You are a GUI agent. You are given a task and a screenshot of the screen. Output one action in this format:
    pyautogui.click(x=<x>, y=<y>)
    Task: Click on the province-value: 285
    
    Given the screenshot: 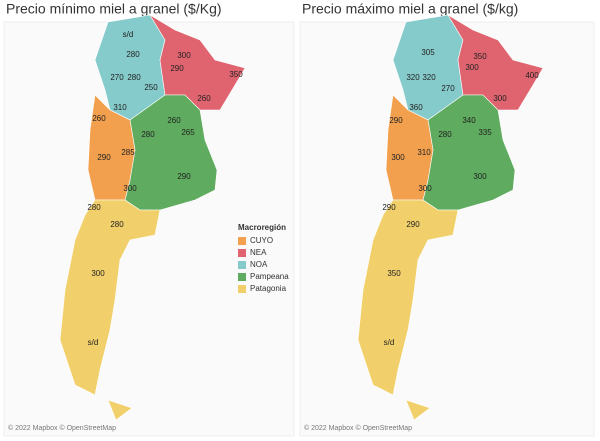 What is the action you would take?
    pyautogui.click(x=128, y=152)
    